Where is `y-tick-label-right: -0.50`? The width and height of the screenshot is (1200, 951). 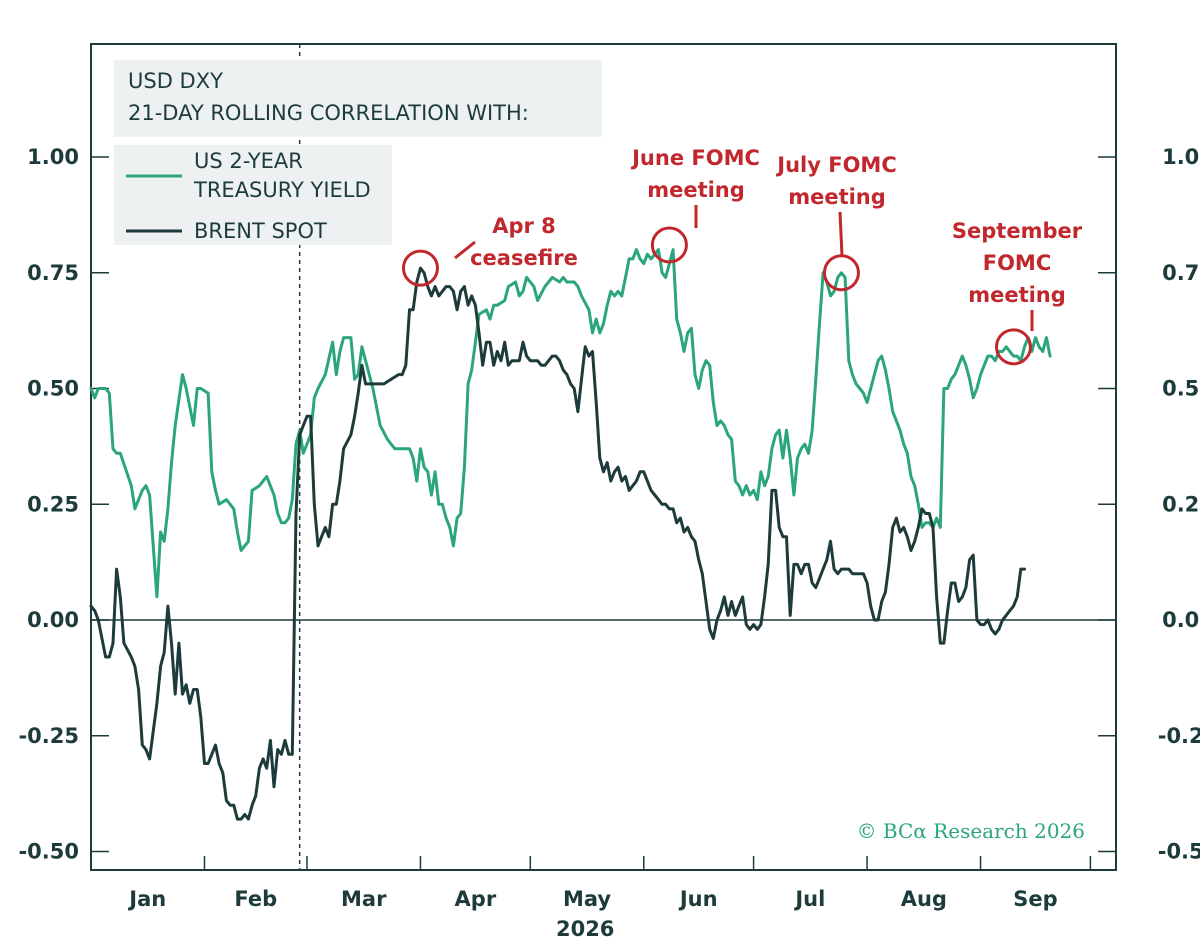
y-tick-label-right: -0.50 is located at coordinates (1179, 852).